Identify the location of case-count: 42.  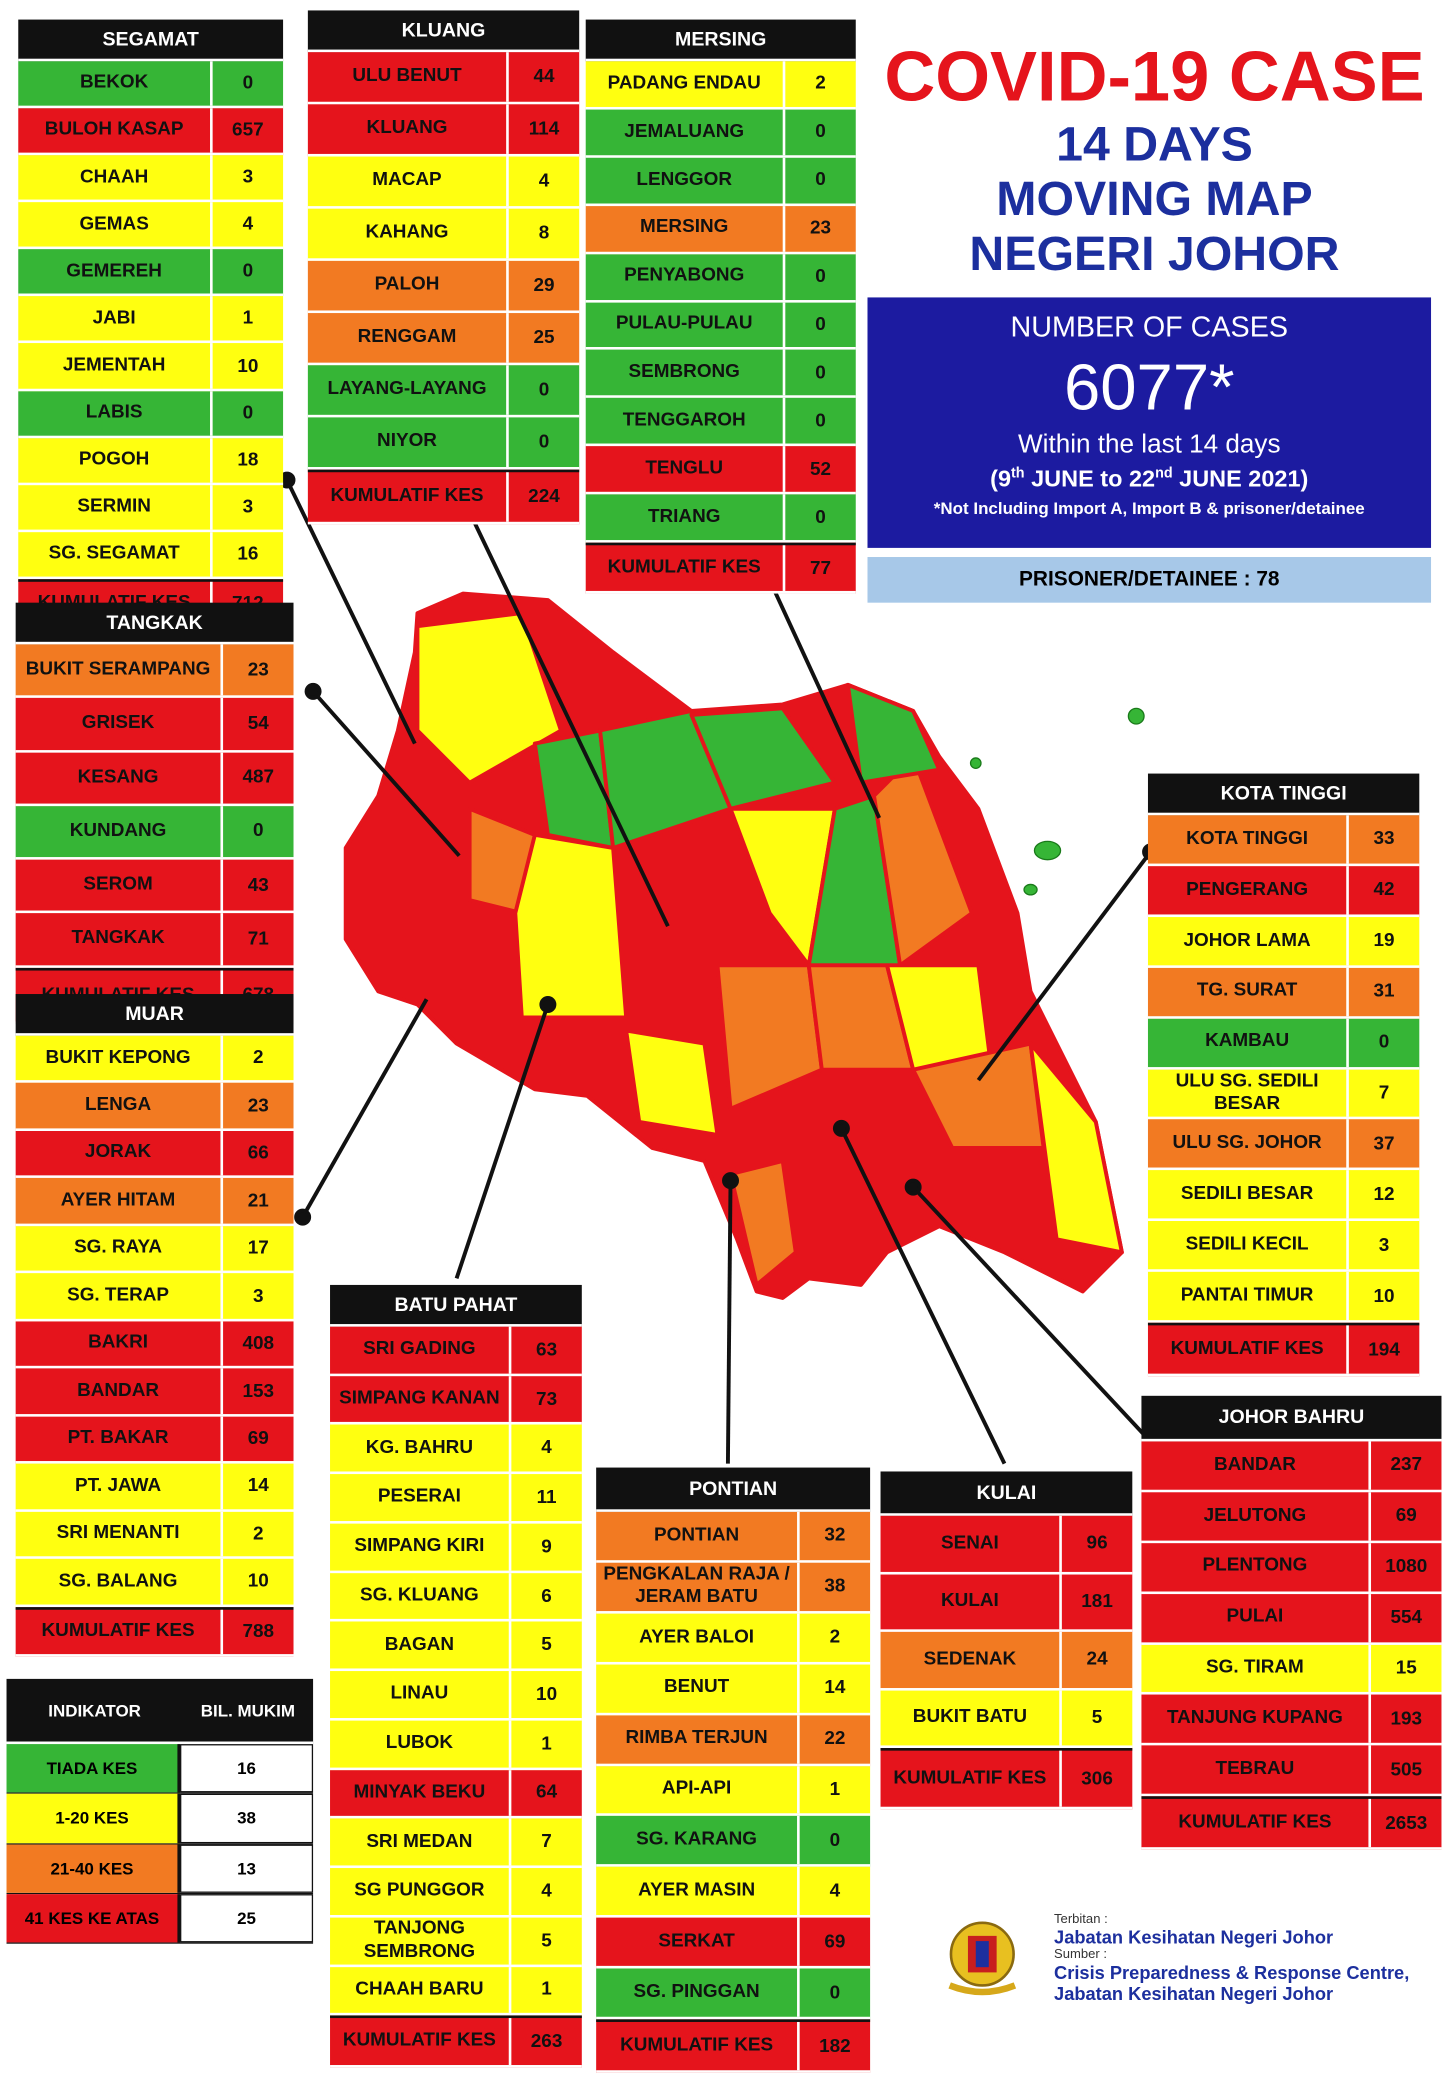
(1384, 890).